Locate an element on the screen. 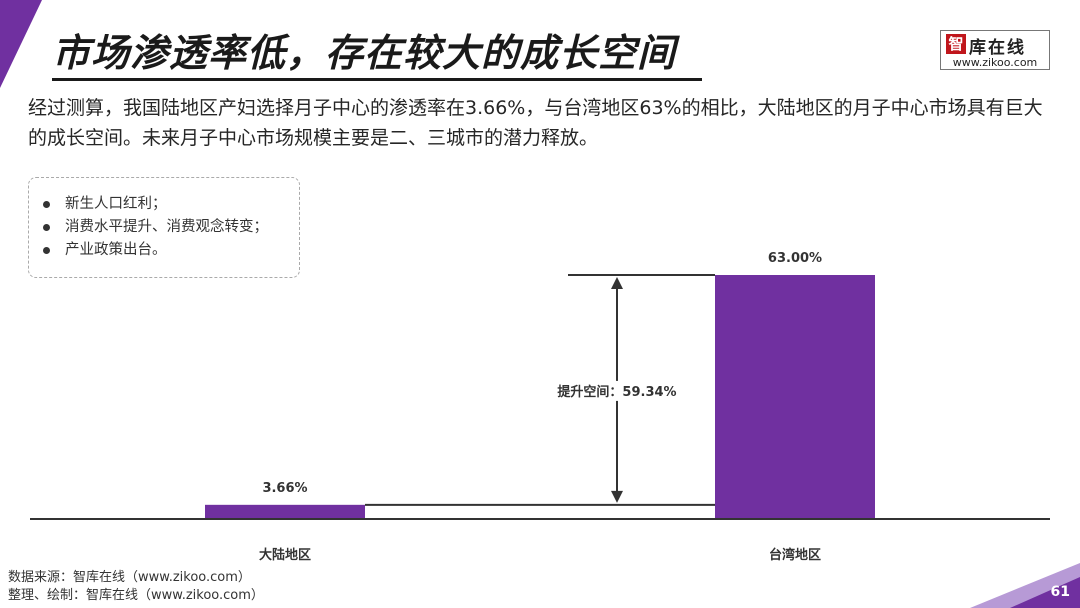 The height and width of the screenshot is (608, 1080). data-label: 3.66% is located at coordinates (284, 488).